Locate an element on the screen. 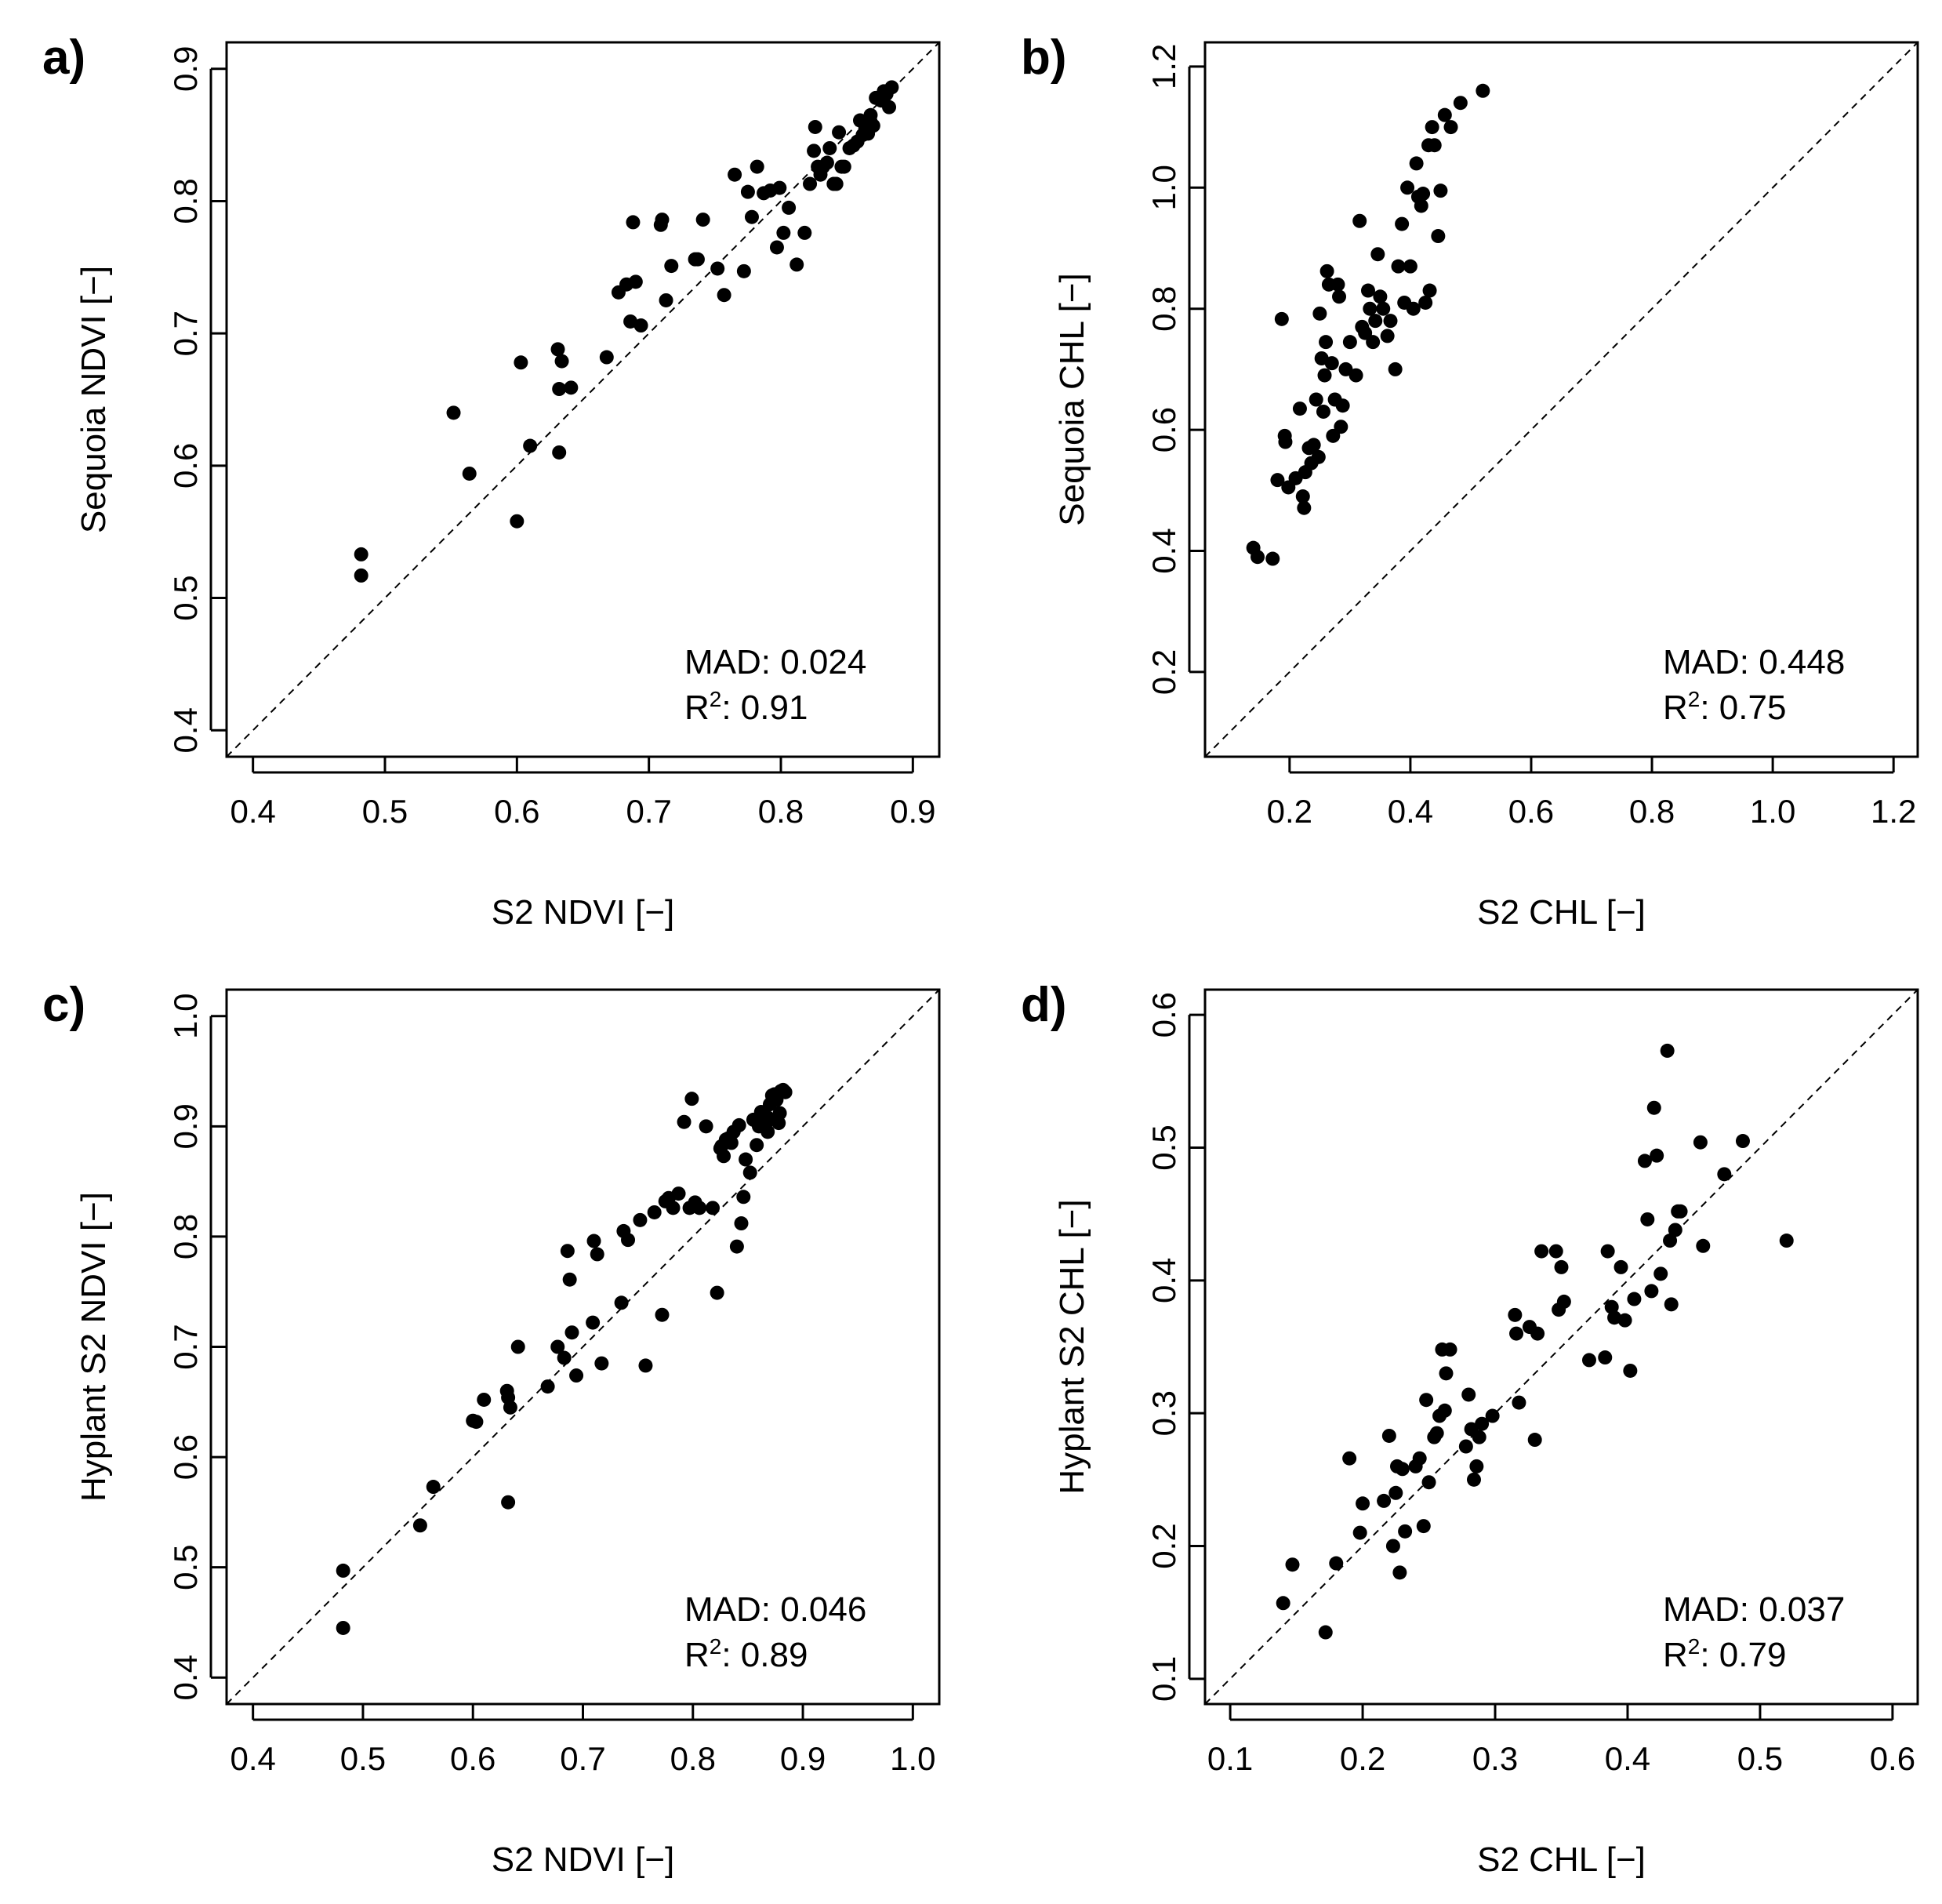  y-tick-label-c: 0.7 is located at coordinates (185, 1346).